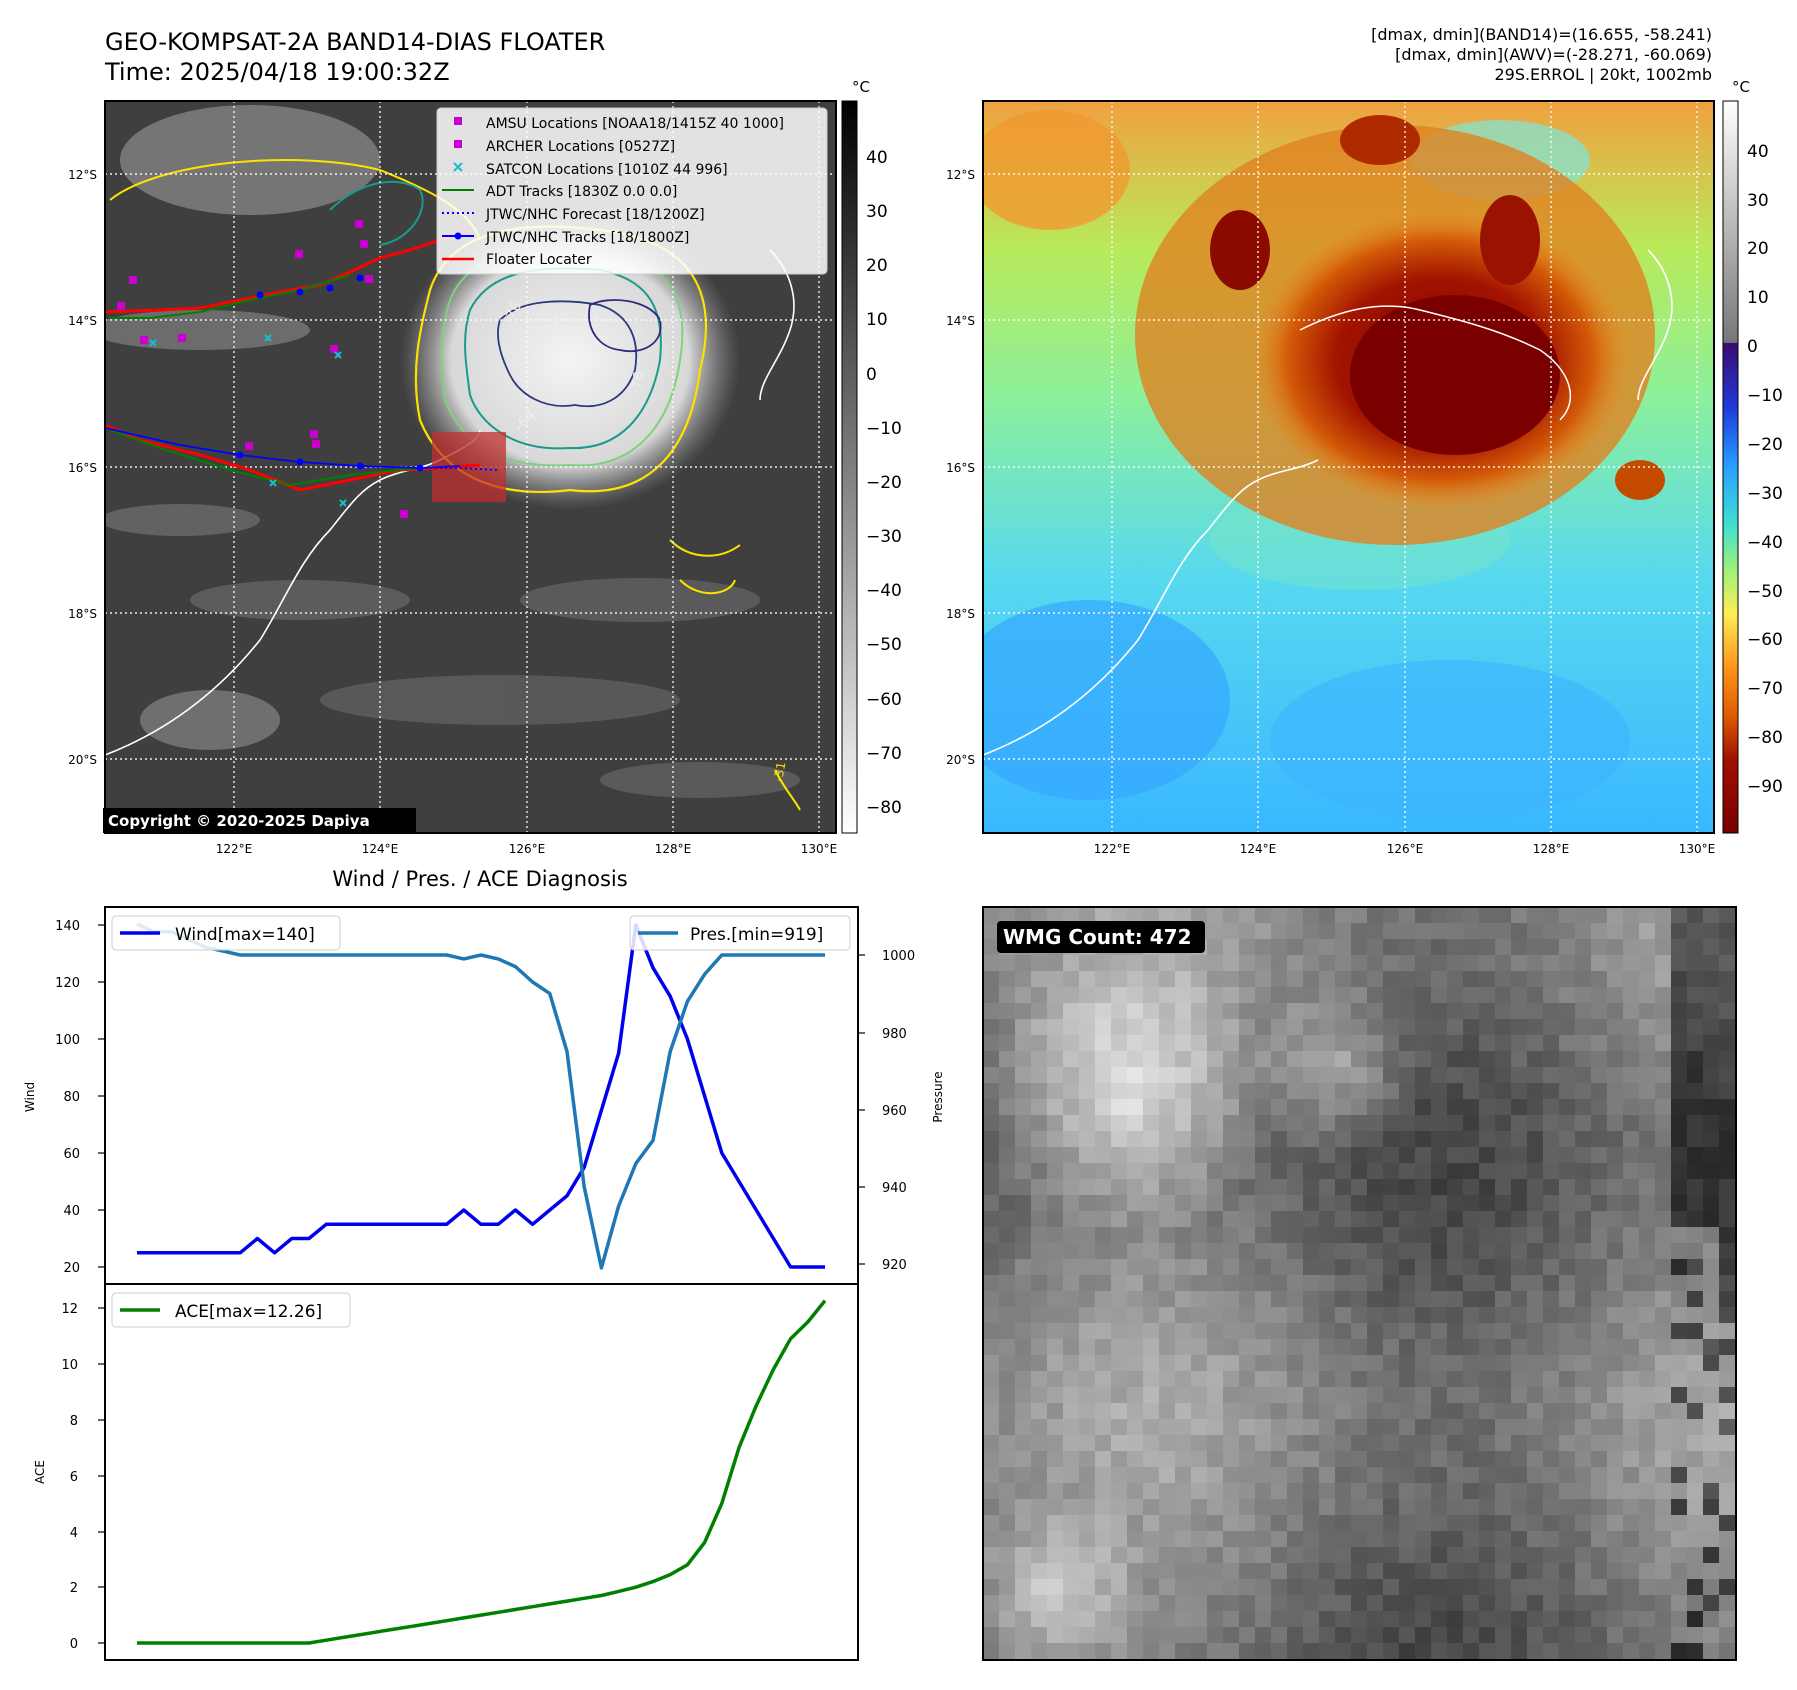  Describe the element at coordinates (82, 614) in the screenshot. I see `lat-label-18s: 18°S` at that location.